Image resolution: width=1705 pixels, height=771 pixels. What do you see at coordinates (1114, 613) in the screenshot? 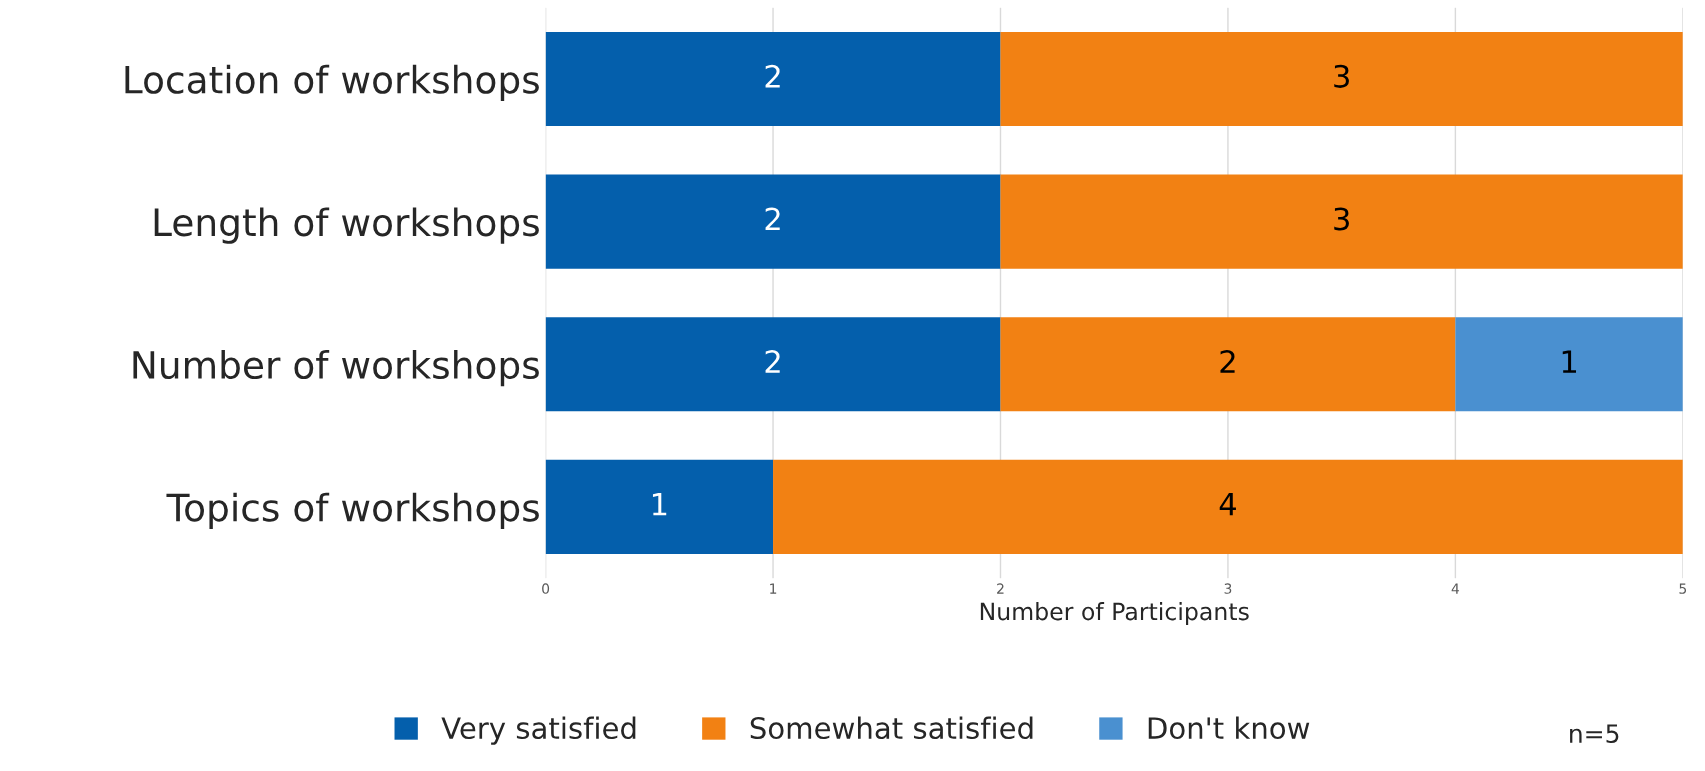
I see `x-axis-title: Number of Participants` at bounding box center [1114, 613].